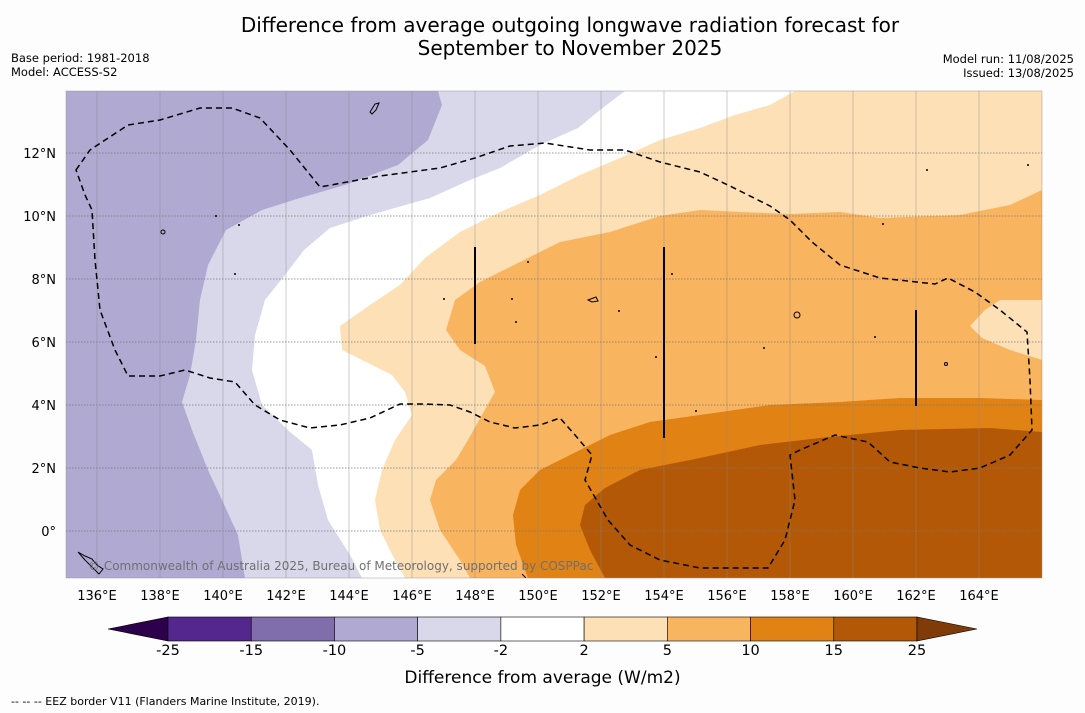  I want to click on colorbar-extend-high, so click(947, 629).